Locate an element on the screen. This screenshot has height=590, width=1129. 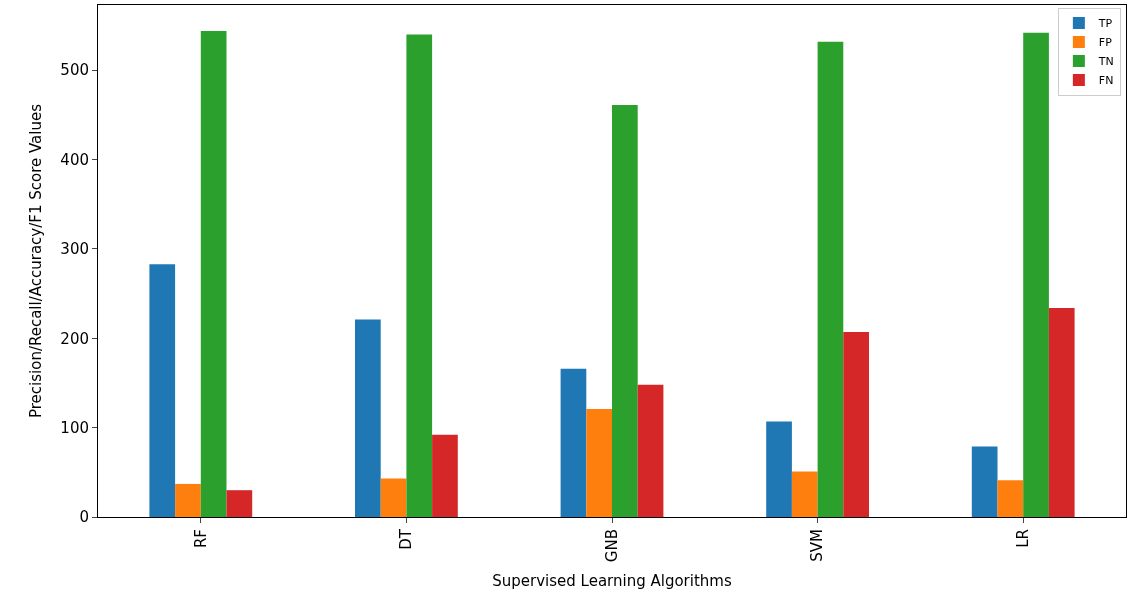
x-tick-label: GNB is located at coordinates (611, 546).